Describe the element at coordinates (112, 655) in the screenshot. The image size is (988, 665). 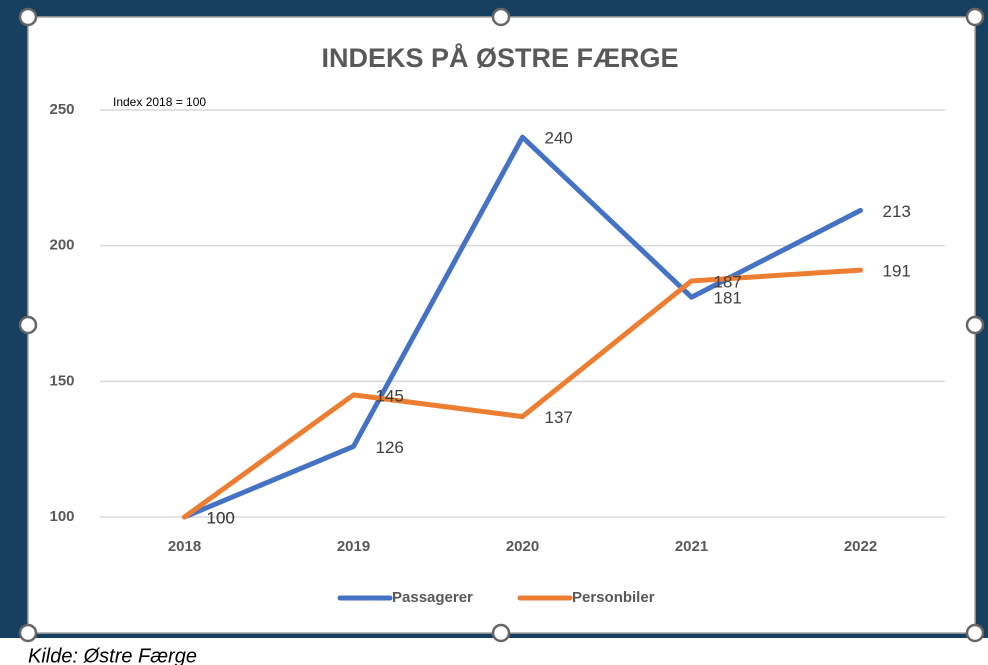
I see `source: Kilde: Østre Færge` at that location.